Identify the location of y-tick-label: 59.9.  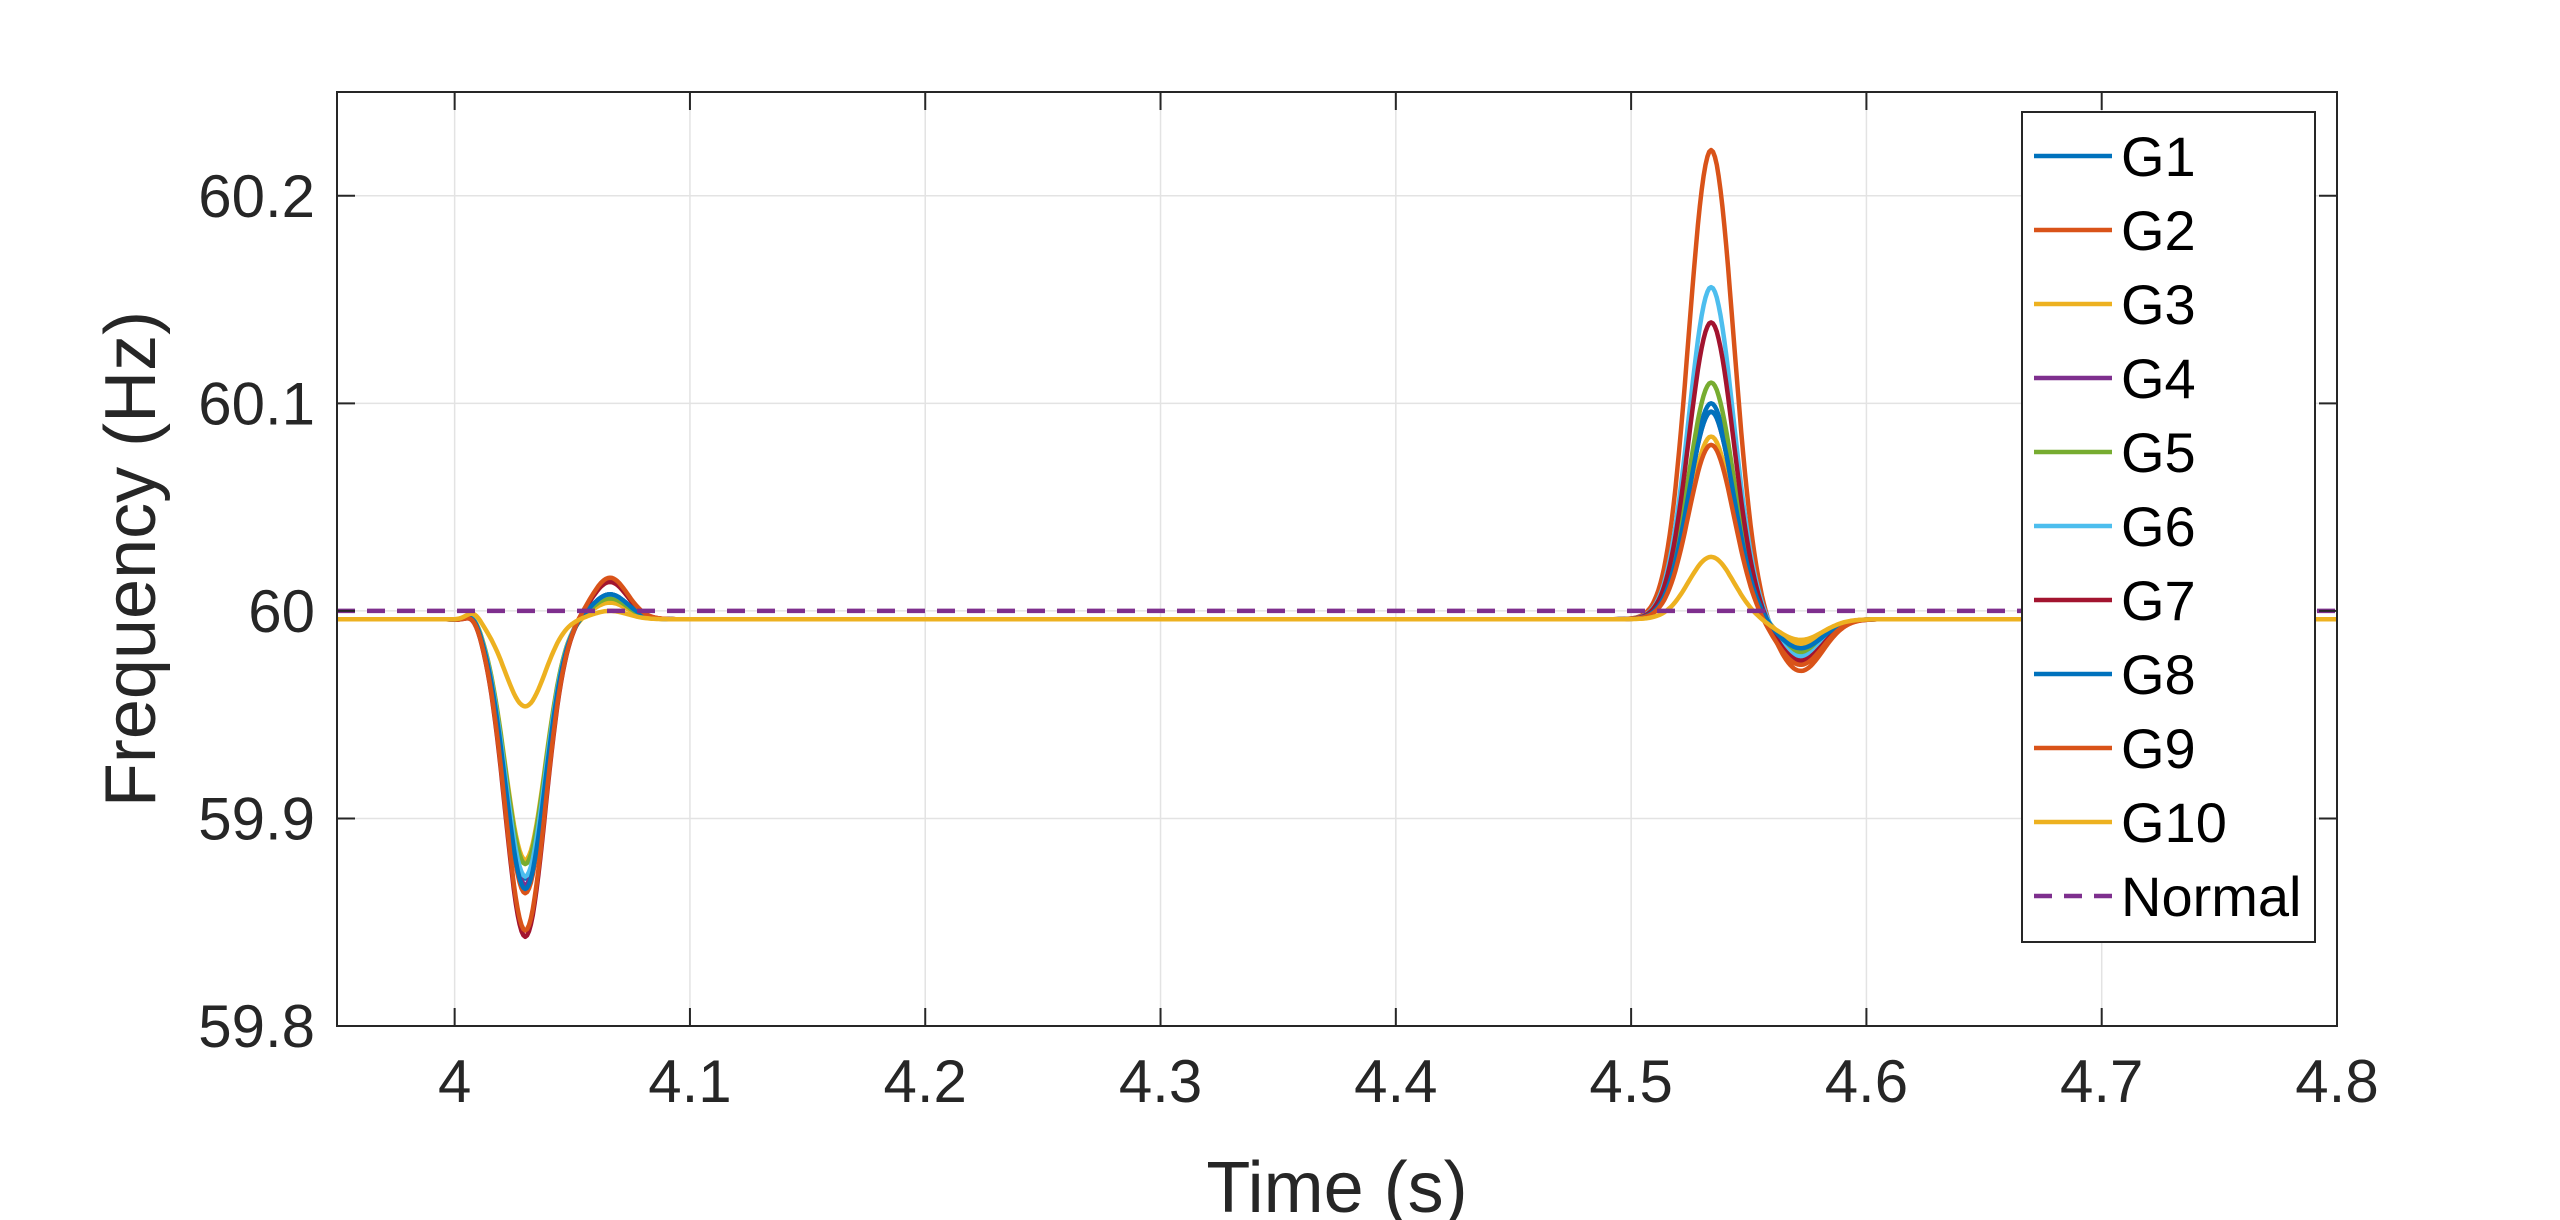
(256, 818).